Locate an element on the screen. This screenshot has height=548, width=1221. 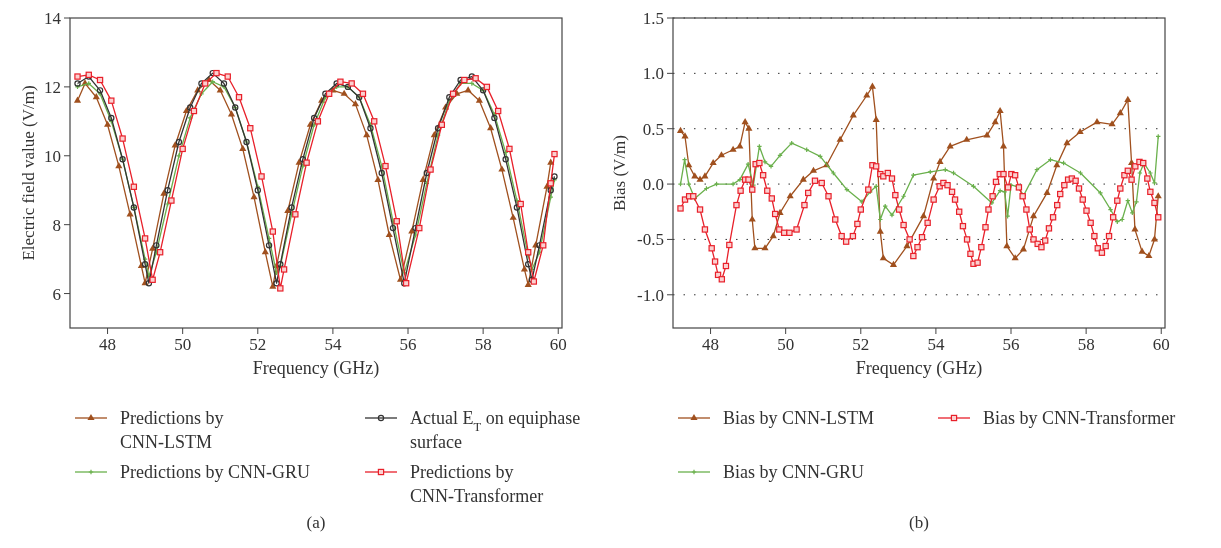
legend-label: Predictions by CNN-LSTM is located at coordinates (172, 430).